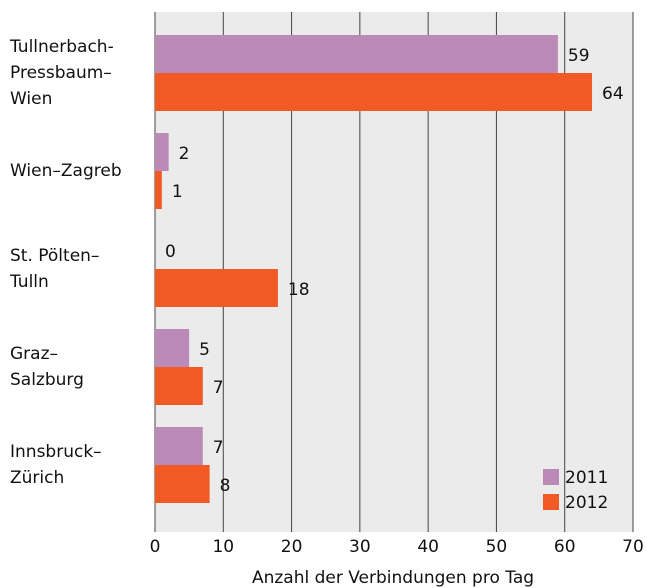 Image resolution: width=647 pixels, height=588 pixels. Describe the element at coordinates (204, 350) in the screenshot. I see `value-label: 5` at that location.